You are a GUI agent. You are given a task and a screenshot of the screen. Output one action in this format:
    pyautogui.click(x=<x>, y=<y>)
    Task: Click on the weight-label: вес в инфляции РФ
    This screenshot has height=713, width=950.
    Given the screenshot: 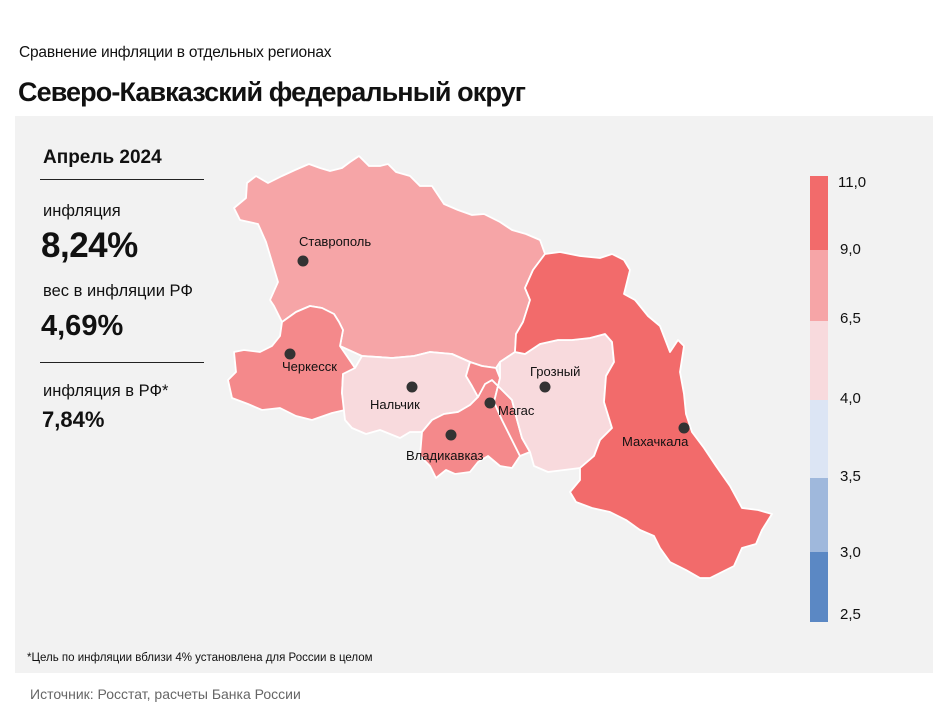 What is the action you would take?
    pyautogui.click(x=118, y=291)
    